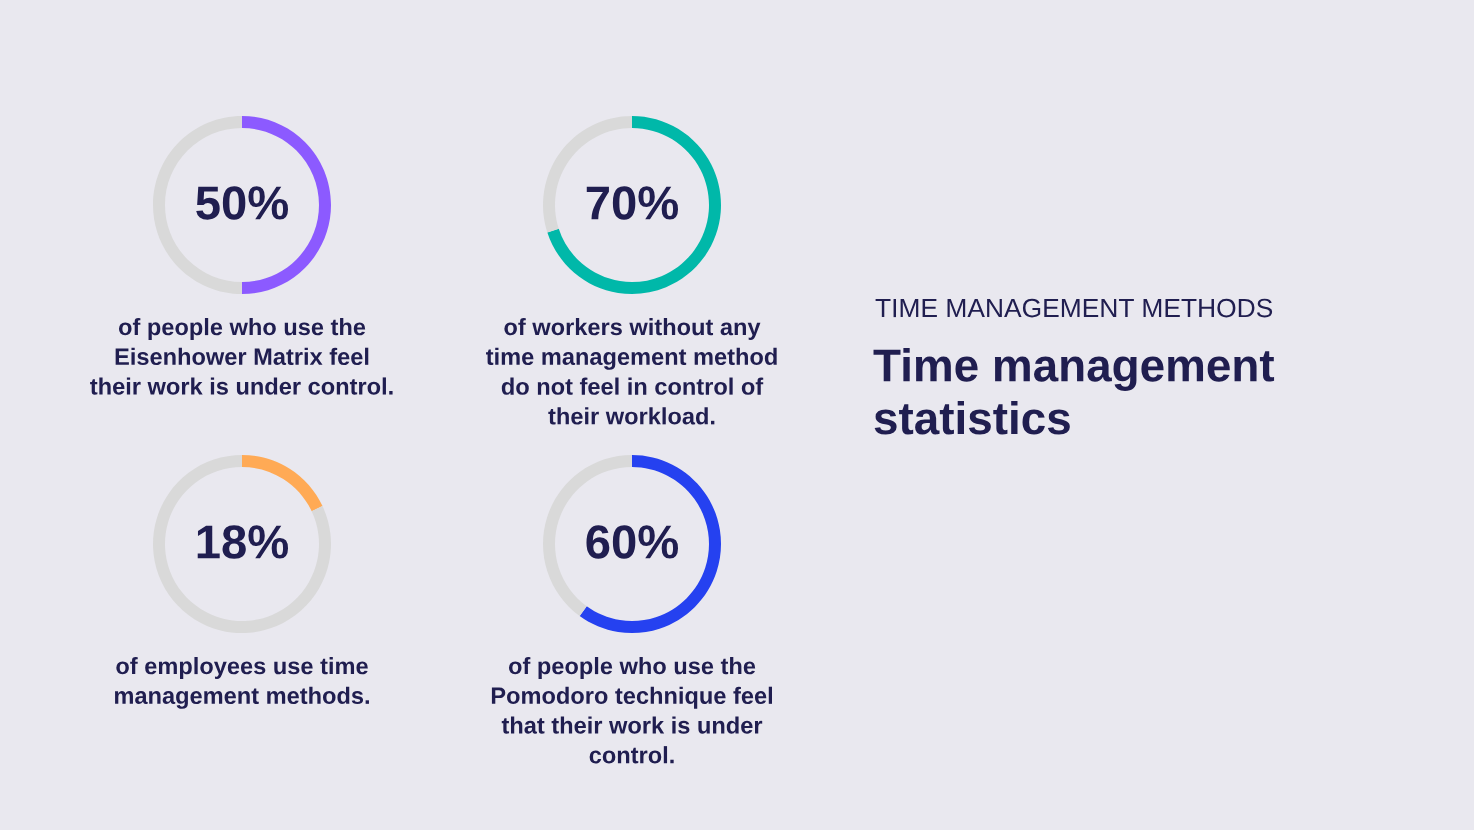 This screenshot has height=830, width=1474. What do you see at coordinates (632, 710) in the screenshot?
I see `text: of people who use the Pomodoro technique feel that their work is under control.` at bounding box center [632, 710].